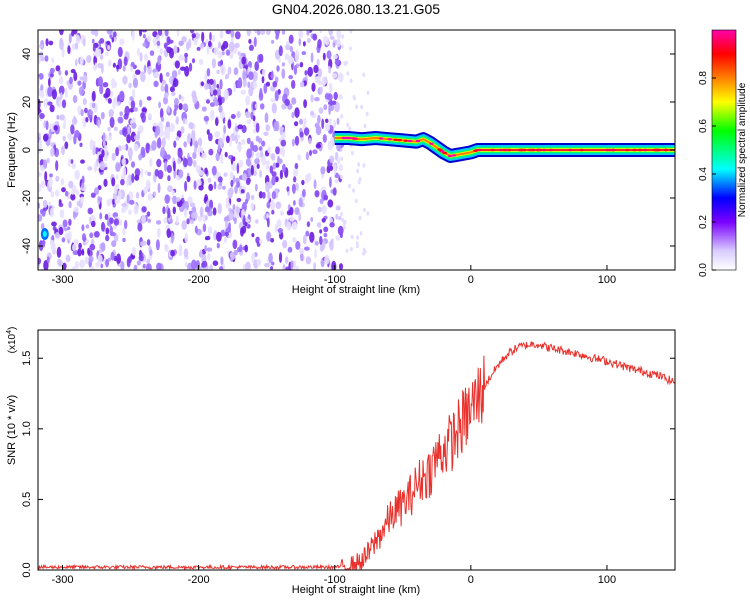 This screenshot has width=750, height=600. I want to click on colorbar-scale, so click(724, 150).